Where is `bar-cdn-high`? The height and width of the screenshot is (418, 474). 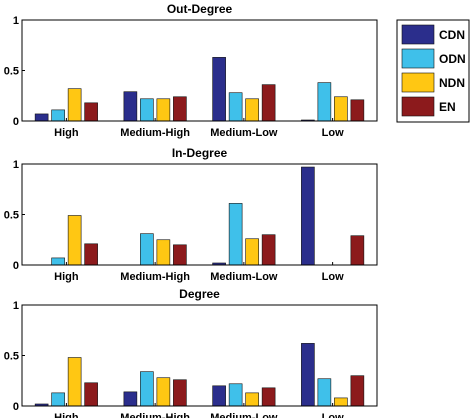
bar-cdn-high is located at coordinates (41, 117).